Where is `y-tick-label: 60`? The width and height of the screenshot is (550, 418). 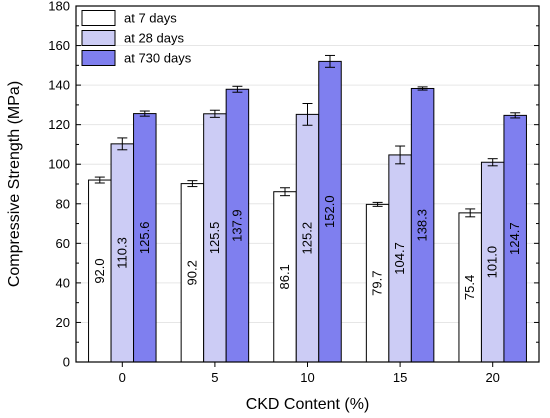
y-tick-label: 60 is located at coordinates (63, 243).